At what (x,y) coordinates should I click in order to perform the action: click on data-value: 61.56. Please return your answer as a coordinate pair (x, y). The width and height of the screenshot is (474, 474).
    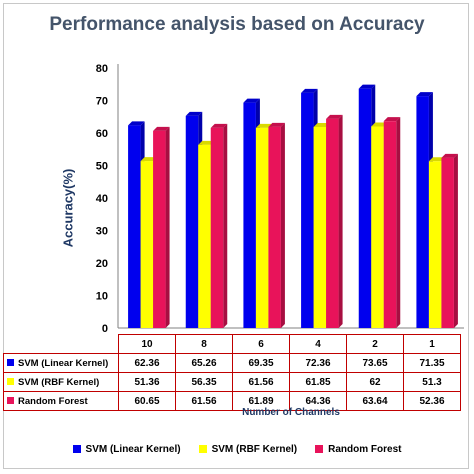
    Looking at the image, I should click on (261, 382).